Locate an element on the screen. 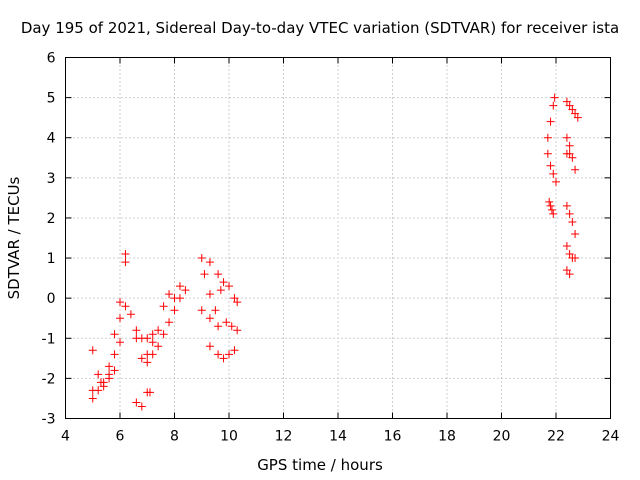 The height and width of the screenshot is (480, 640). x-tick-label: 10 is located at coordinates (229, 437).